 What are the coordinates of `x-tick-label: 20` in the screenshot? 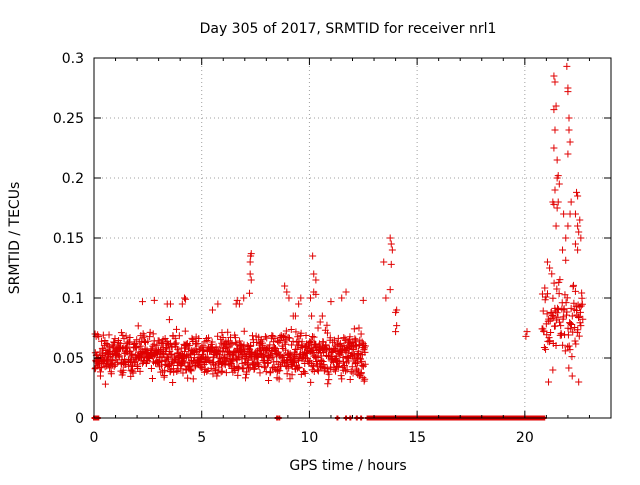 It's located at (525, 438).